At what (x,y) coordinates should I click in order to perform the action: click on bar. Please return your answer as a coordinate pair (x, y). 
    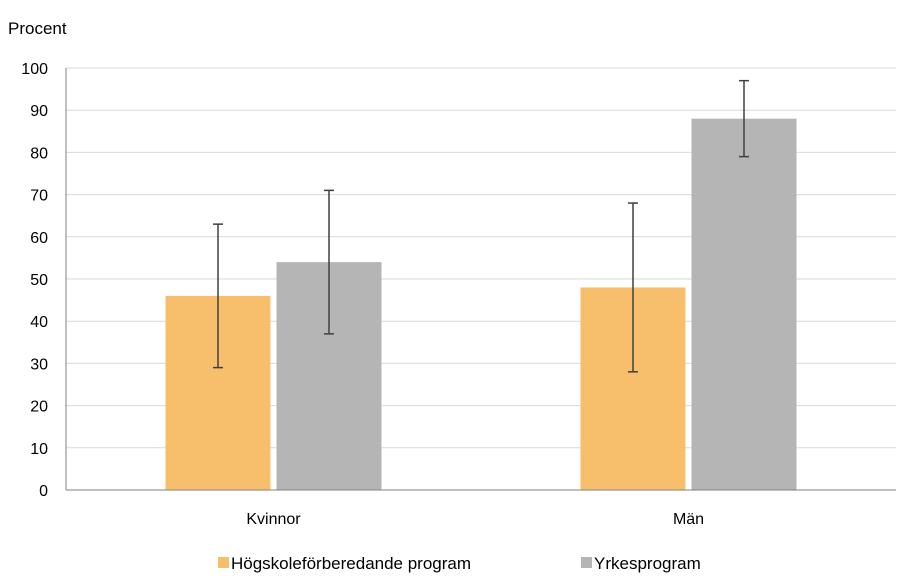
    Looking at the image, I should click on (744, 304).